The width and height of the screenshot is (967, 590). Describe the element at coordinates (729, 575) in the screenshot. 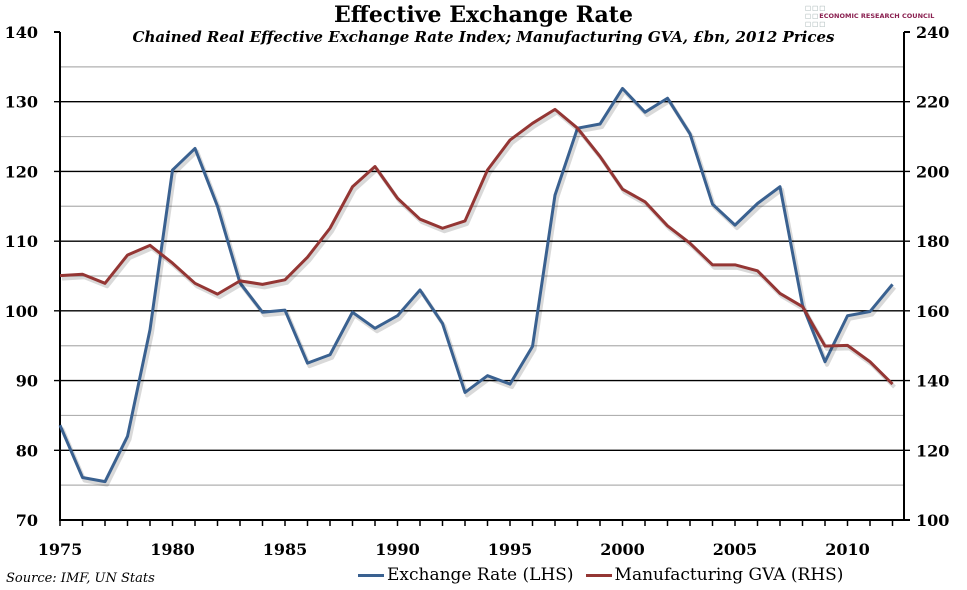

I see `legend-label-manufacturing-gva: Manufacturing GVA (RHS)` at that location.